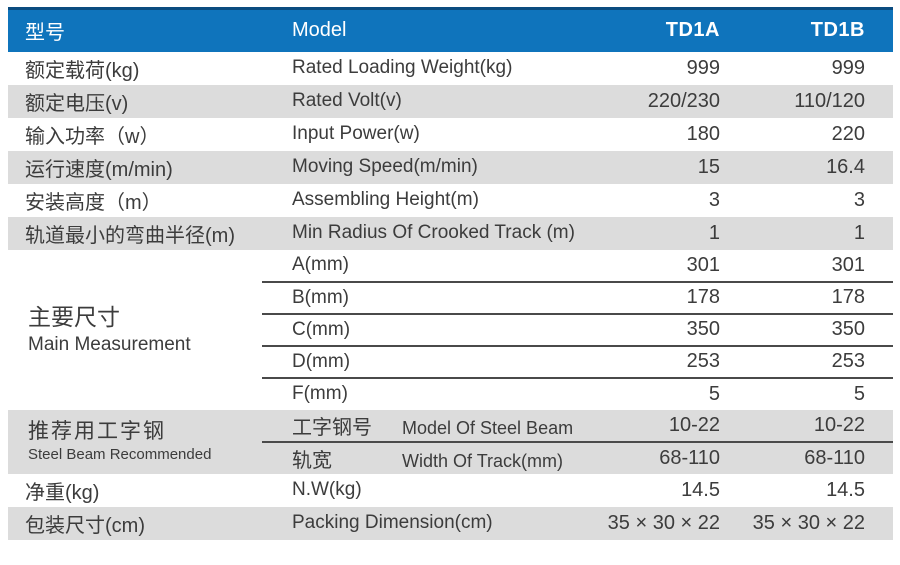  I want to click on sub-row-label-en: Model Of Steel Beam, so click(488, 427).